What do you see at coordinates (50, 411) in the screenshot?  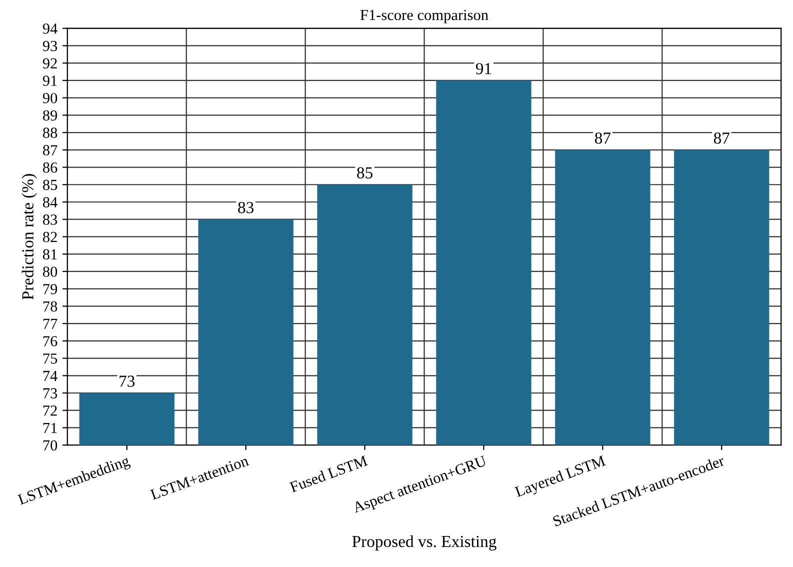 I see `y-tick-label: 72` at bounding box center [50, 411].